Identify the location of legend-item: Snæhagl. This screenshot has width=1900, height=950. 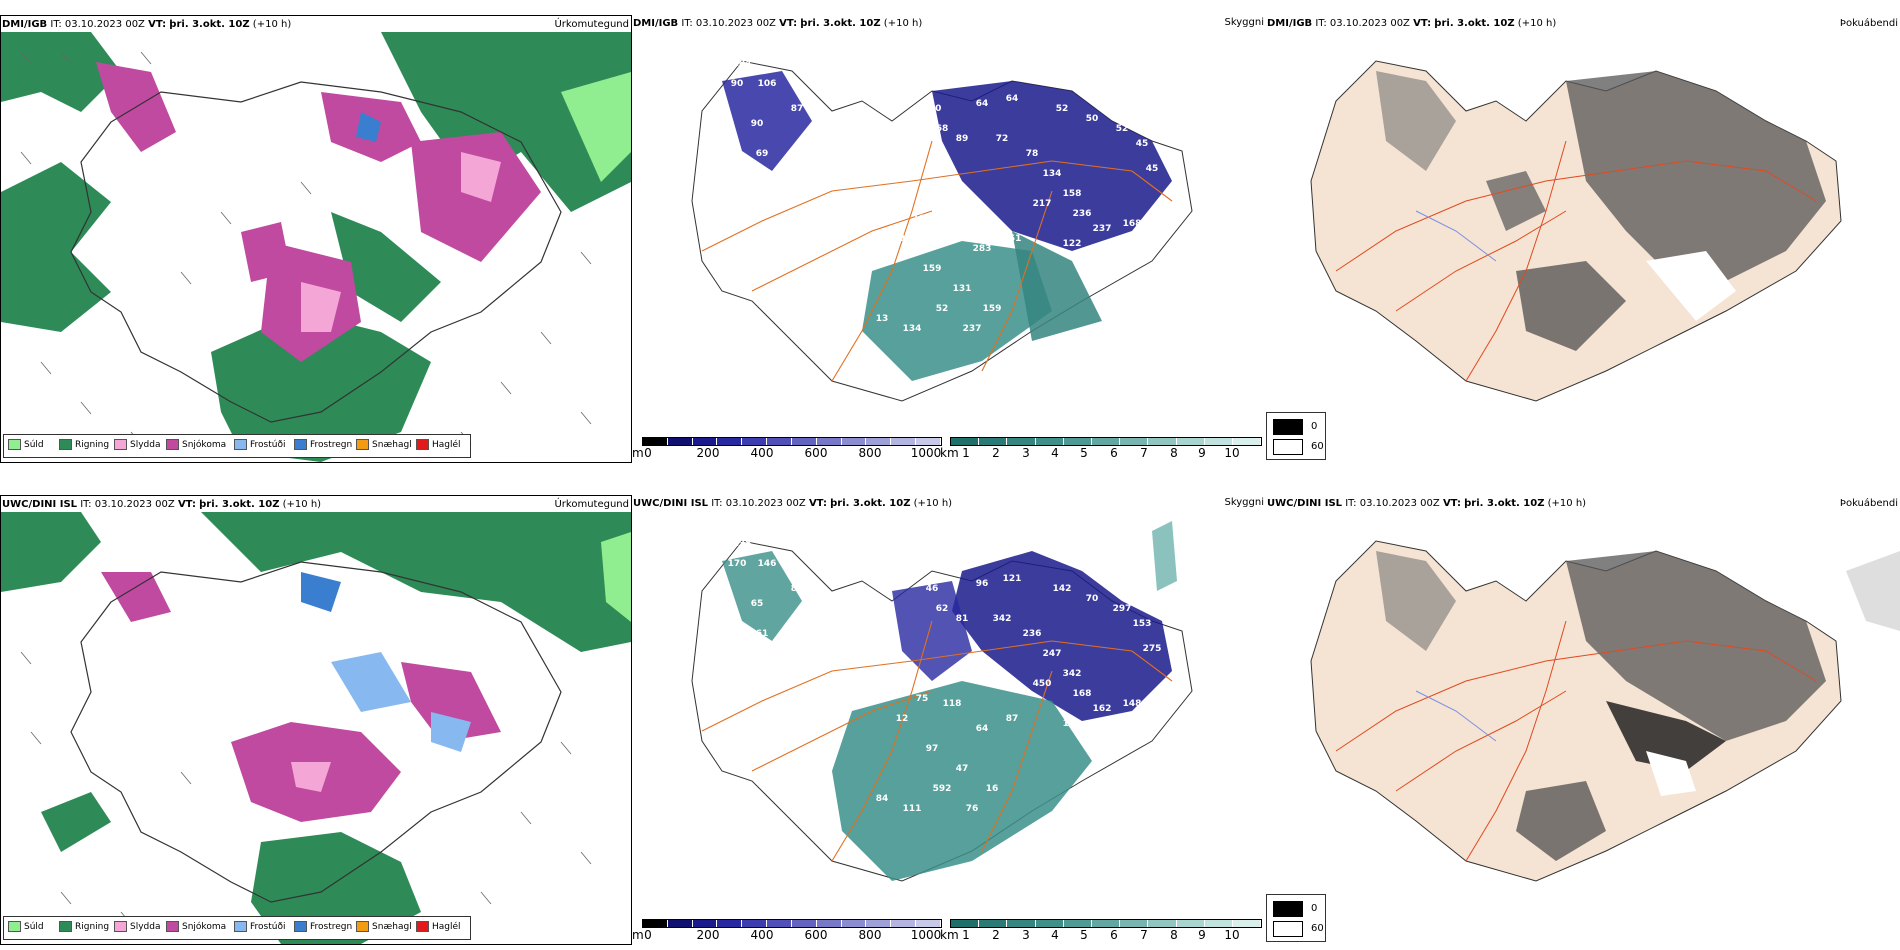
(384, 927).